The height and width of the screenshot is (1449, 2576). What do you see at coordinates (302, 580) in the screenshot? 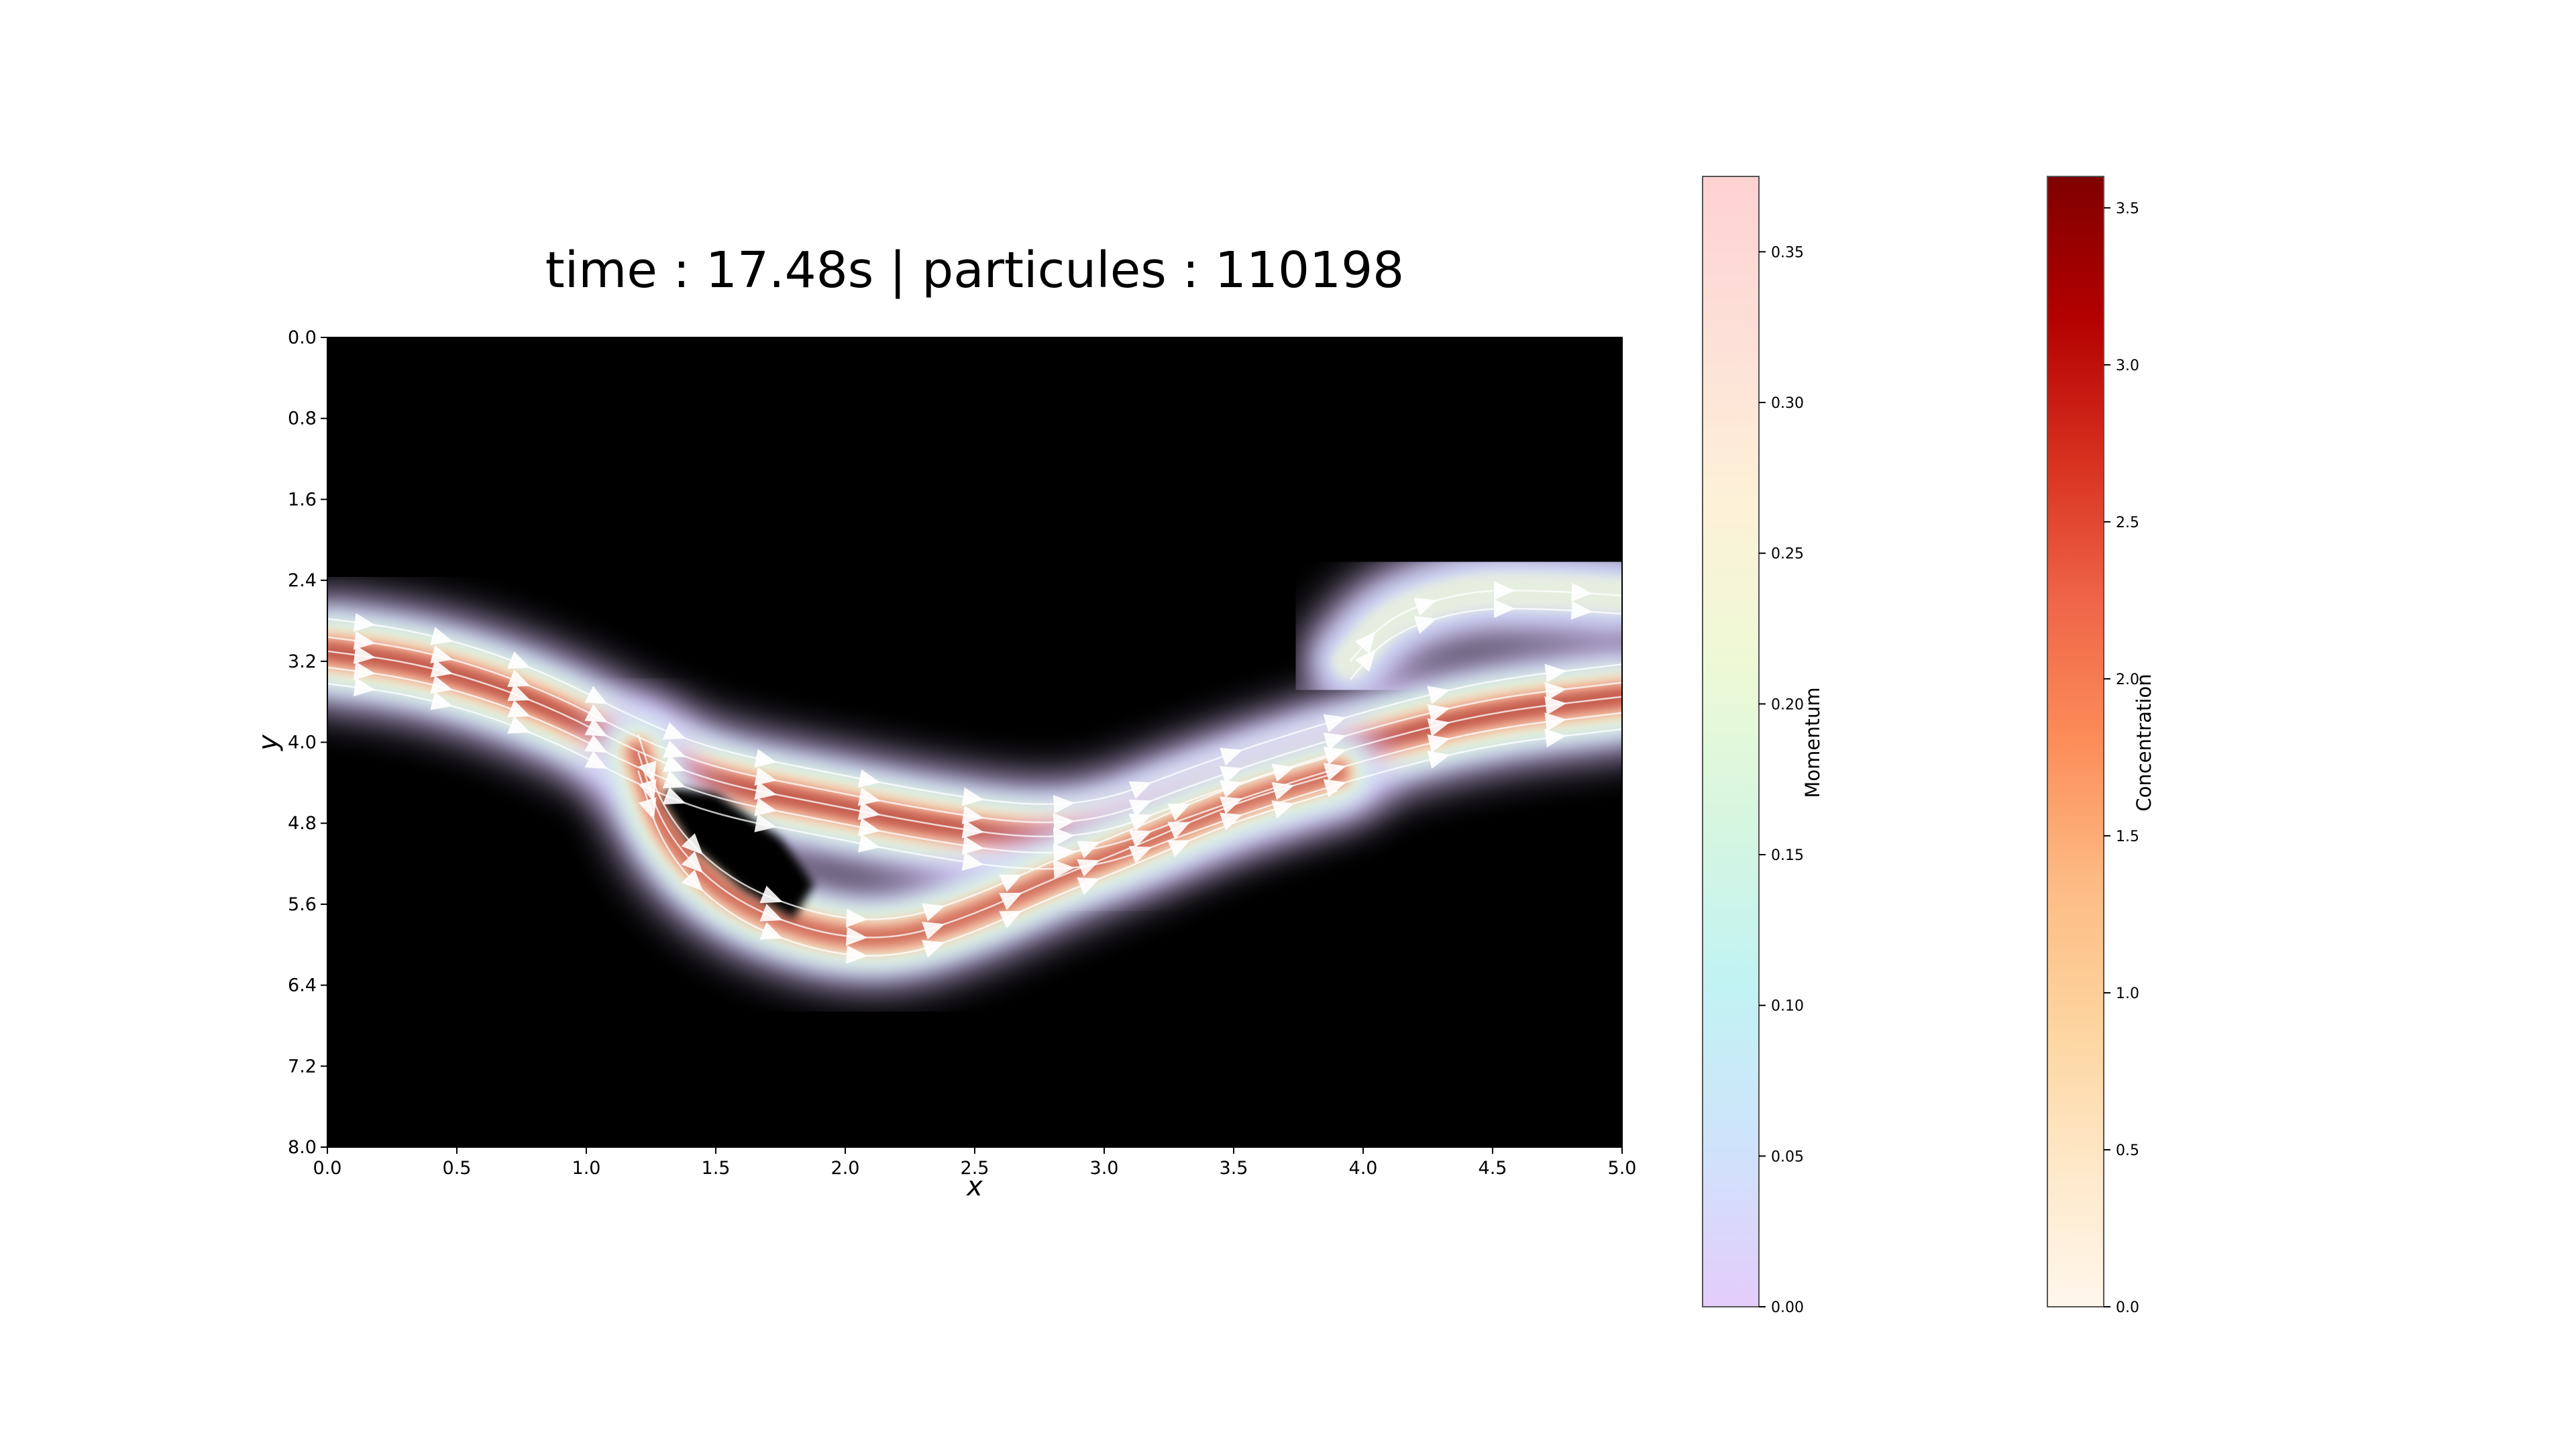
I see `y-tick-label: 2.4` at bounding box center [302, 580].